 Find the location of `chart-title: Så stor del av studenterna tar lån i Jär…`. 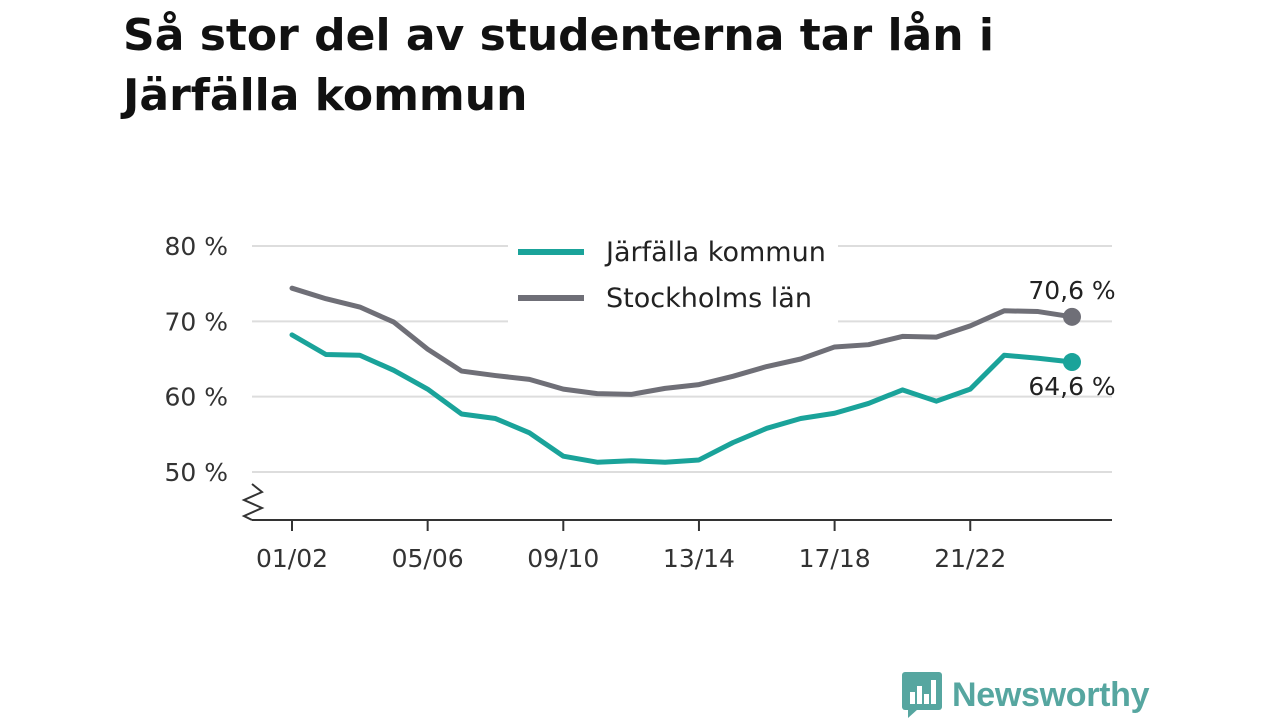

chart-title: Så stor del av studenterna tar lån i Jär… is located at coordinates (558, 65).